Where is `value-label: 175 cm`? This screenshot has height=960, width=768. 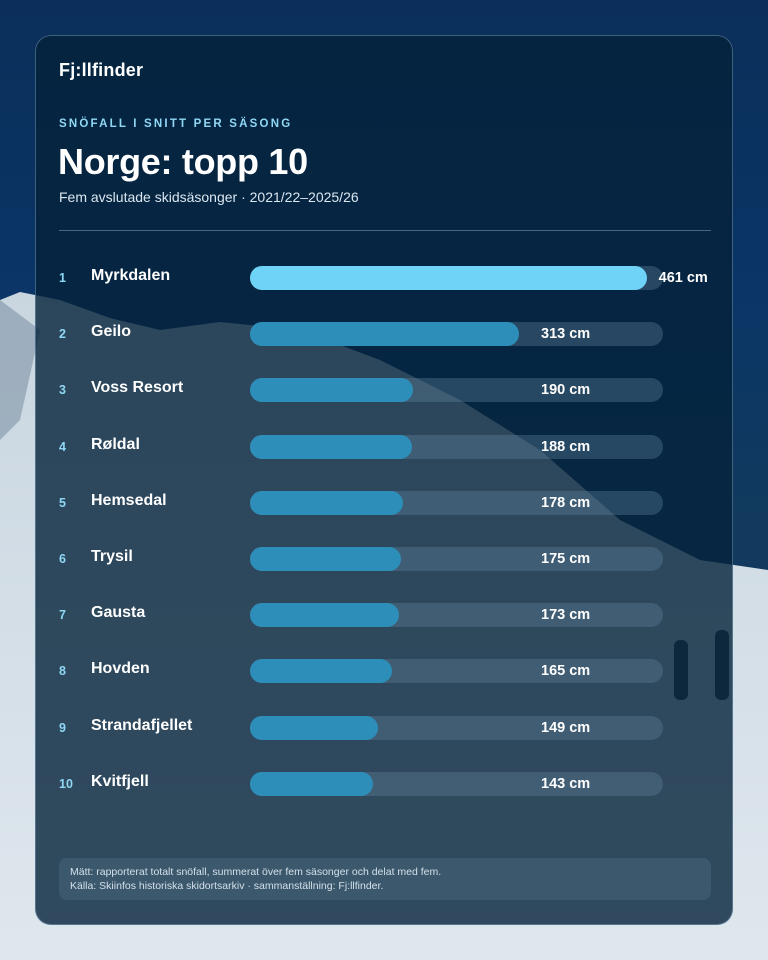 value-label: 175 cm is located at coordinates (566, 559).